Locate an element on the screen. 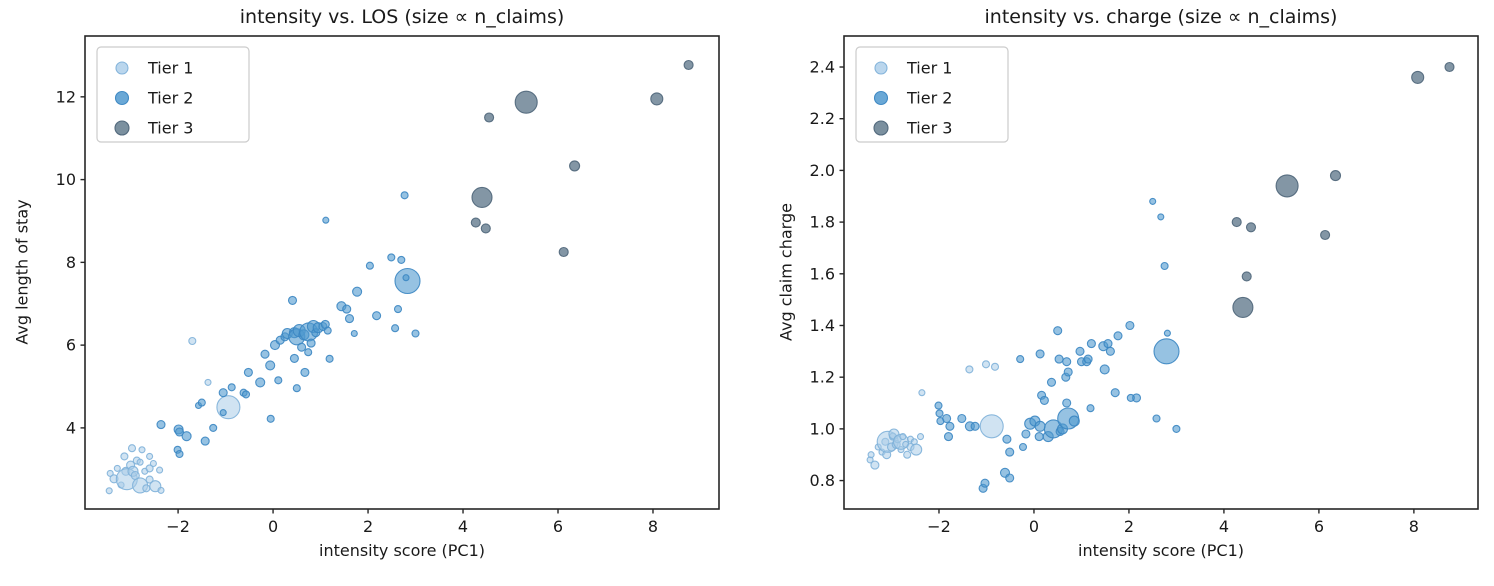 The height and width of the screenshot is (586, 1494). charge-chart-title: intensity vs. charge (size ∝ n_claims) is located at coordinates (1161, 17).